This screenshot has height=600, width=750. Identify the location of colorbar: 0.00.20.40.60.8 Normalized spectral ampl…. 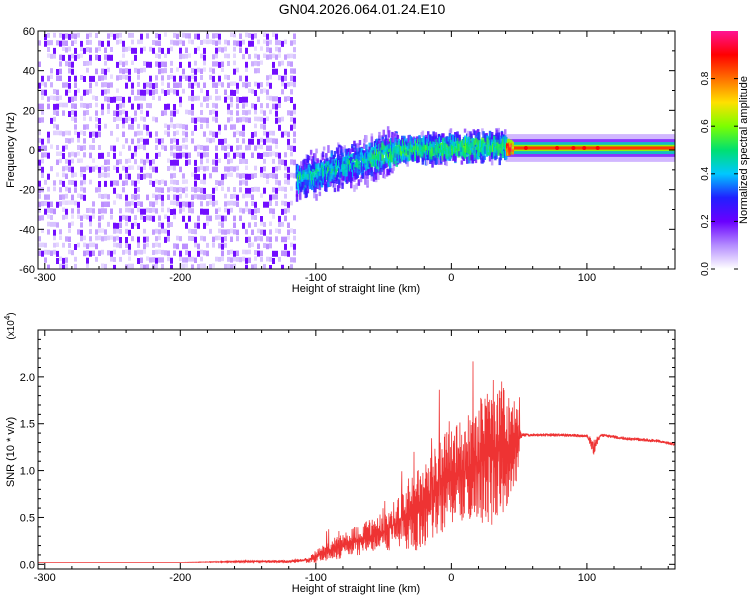
(725, 153).